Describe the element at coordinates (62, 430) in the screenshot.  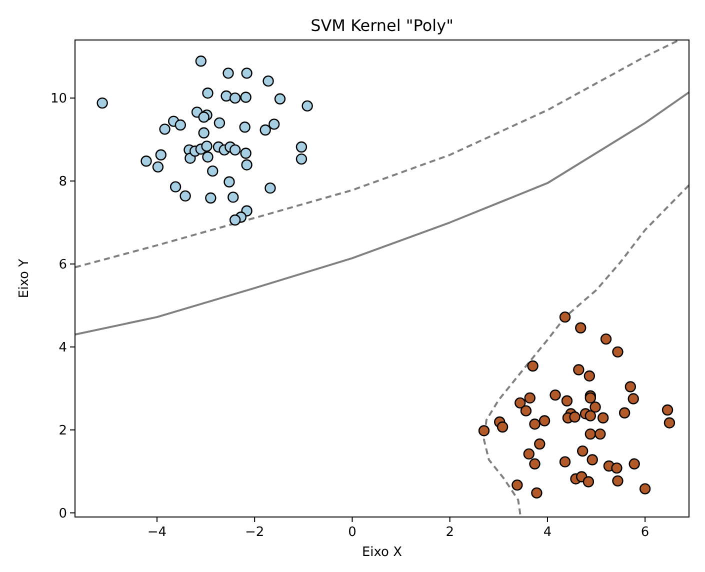
I see `y-tick-label: 2` at that location.